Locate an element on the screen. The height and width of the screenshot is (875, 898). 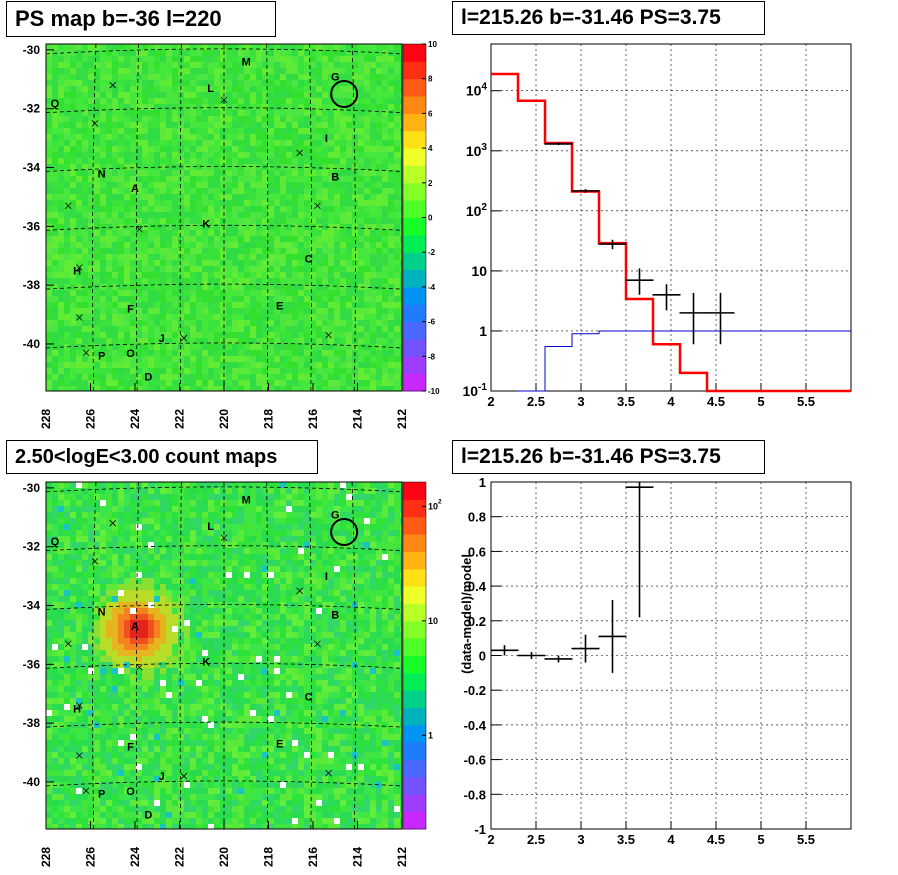
title-spectrum: l=215.26 b=-31.46 PS=3.75 is located at coordinates (608, 18).